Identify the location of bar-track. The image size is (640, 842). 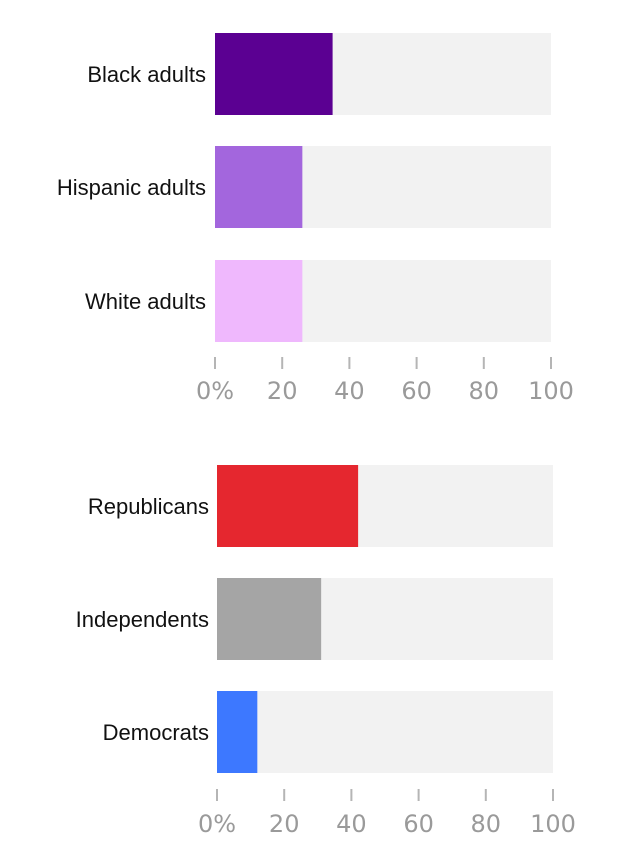
(385, 732).